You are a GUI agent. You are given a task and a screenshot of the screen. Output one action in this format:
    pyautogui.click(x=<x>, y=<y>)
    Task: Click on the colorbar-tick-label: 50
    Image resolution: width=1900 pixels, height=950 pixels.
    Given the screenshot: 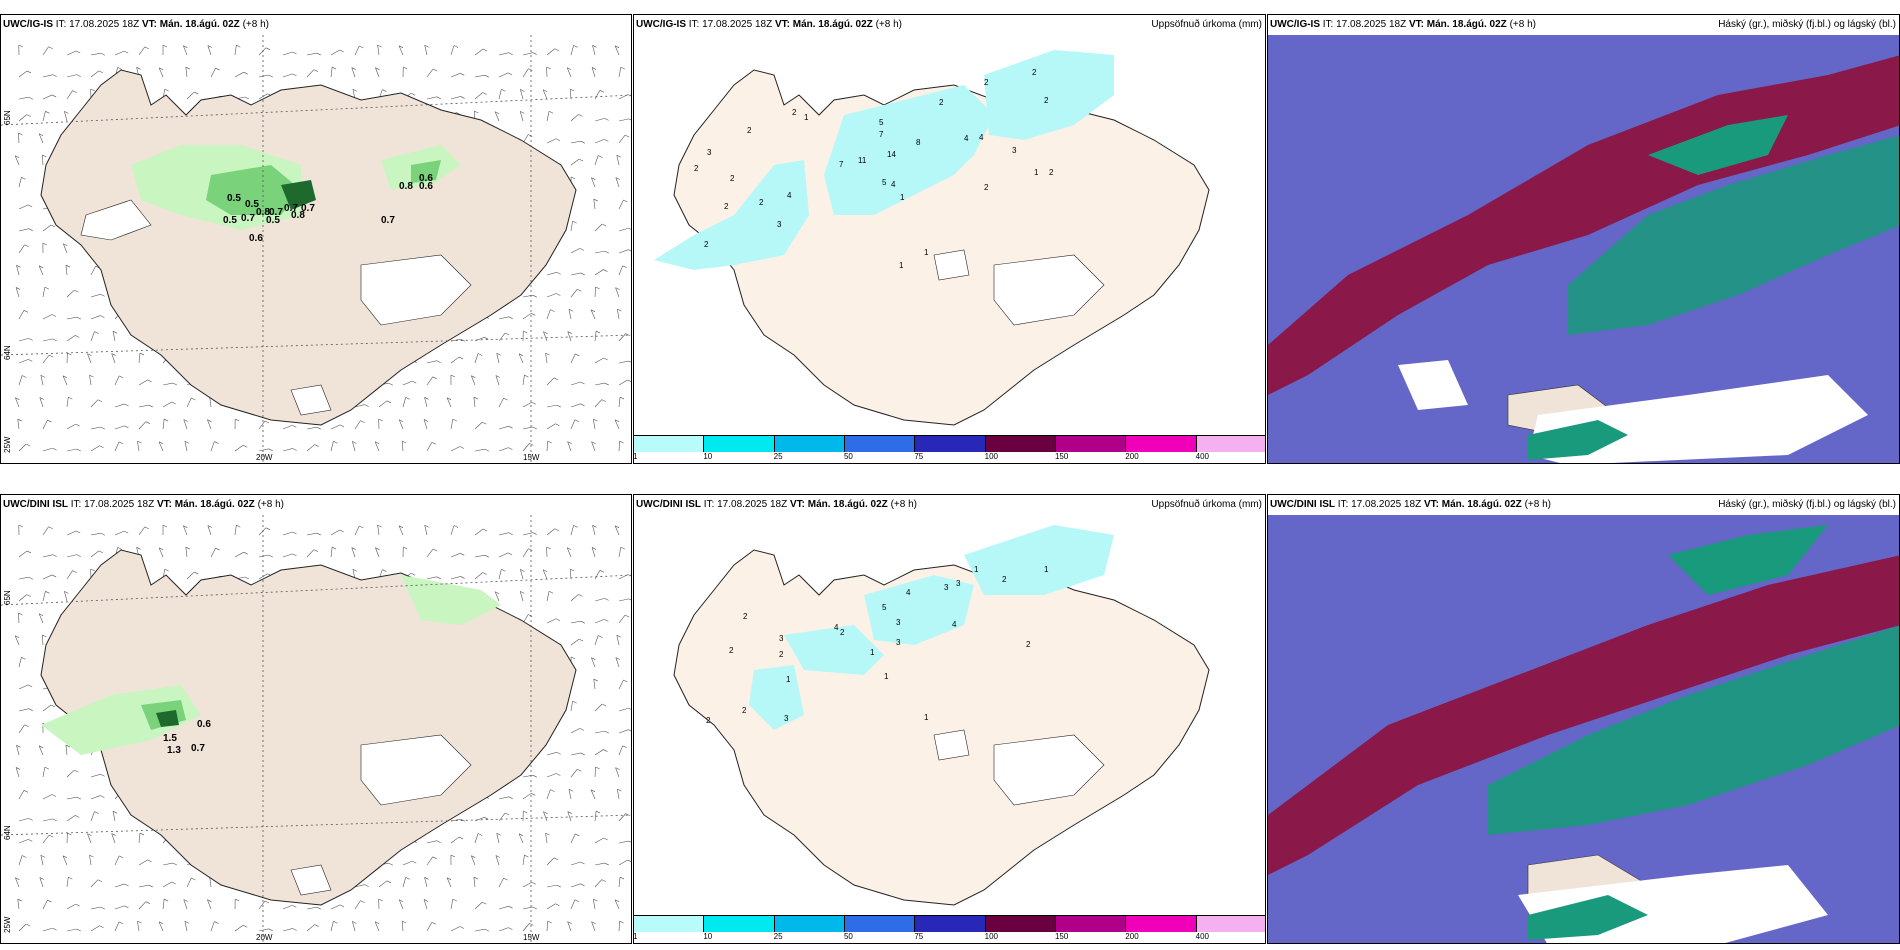 What is the action you would take?
    pyautogui.click(x=848, y=936)
    